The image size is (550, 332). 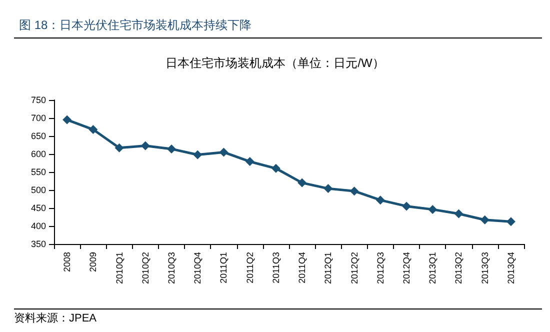 I want to click on y-tick-label: 750, so click(x=38, y=100).